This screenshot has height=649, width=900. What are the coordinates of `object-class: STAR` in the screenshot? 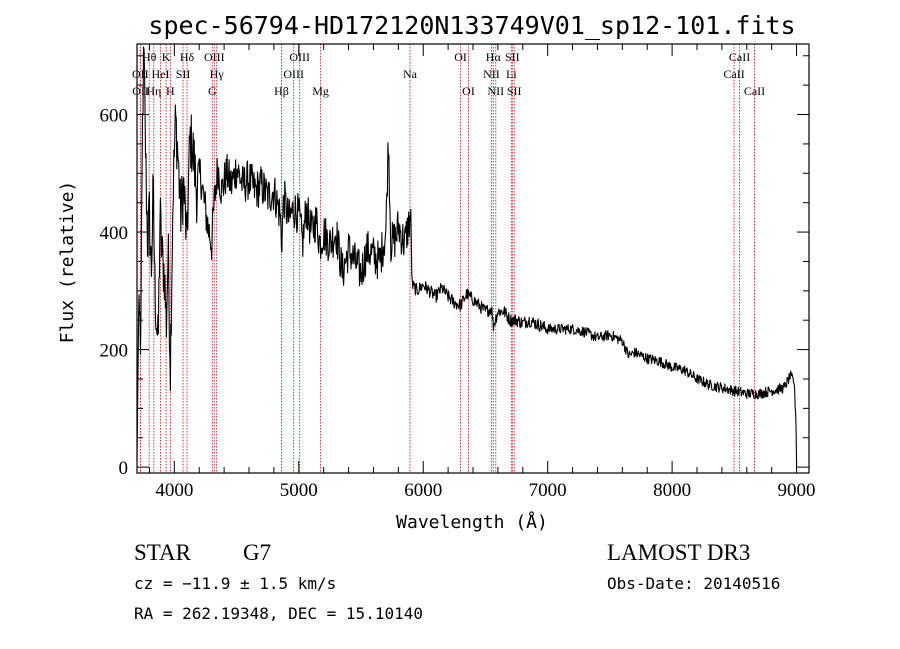 It's located at (163, 552).